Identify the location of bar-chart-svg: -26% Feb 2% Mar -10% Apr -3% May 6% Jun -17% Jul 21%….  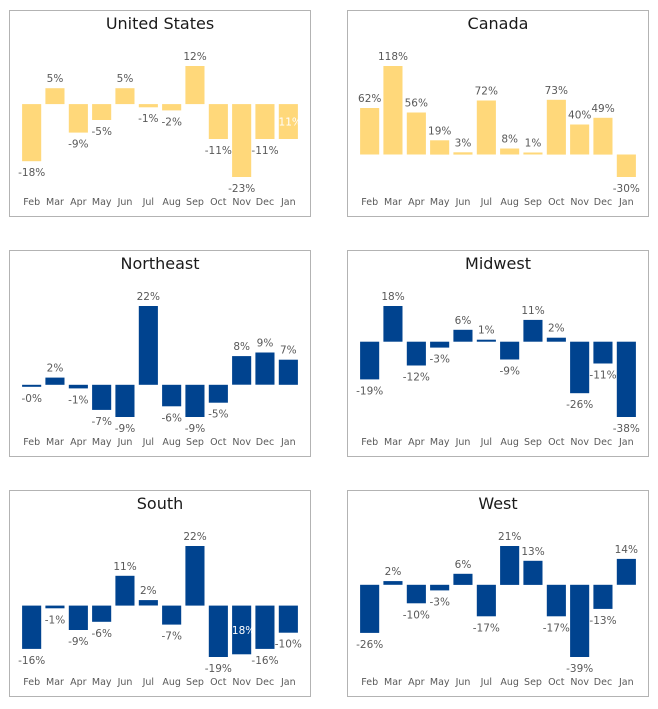
(497, 609).